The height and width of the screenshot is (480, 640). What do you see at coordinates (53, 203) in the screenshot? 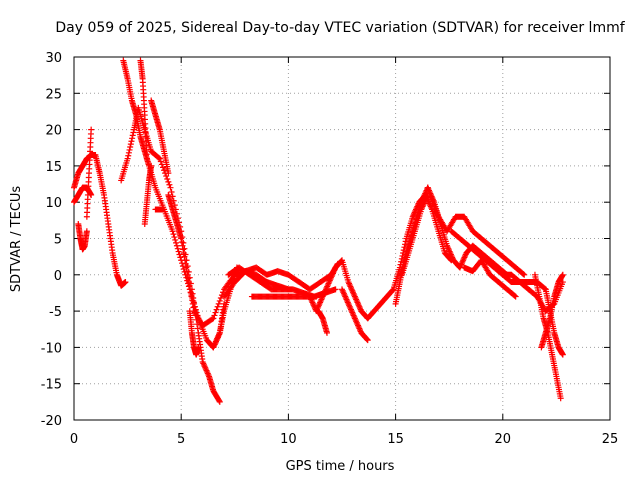
I see `y-tick-label: 10` at bounding box center [53, 203].